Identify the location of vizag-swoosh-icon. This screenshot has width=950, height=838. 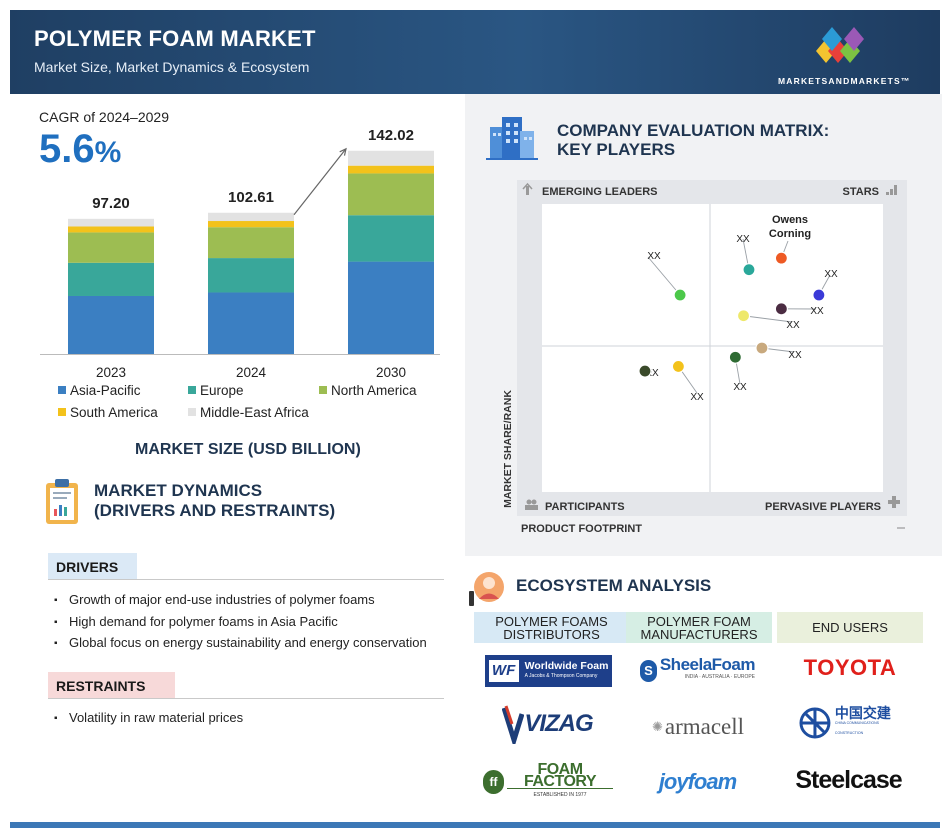
(513, 724).